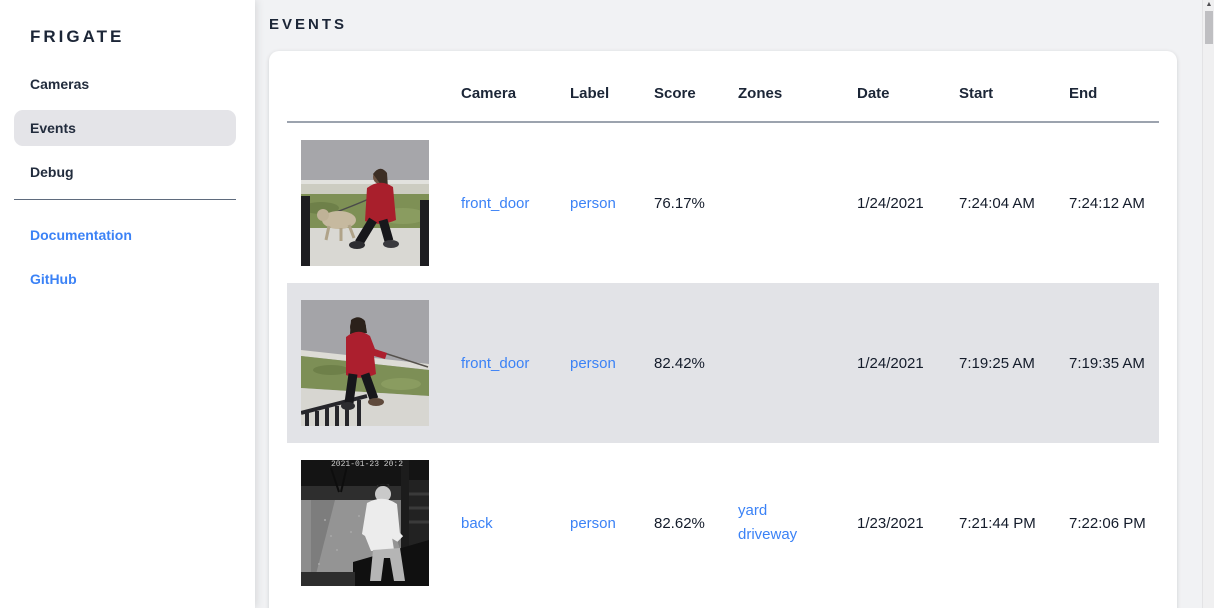 The width and height of the screenshot is (1214, 608). Describe the element at coordinates (125, 128) in the screenshot. I see `sidebar-item-events: Events` at that location.